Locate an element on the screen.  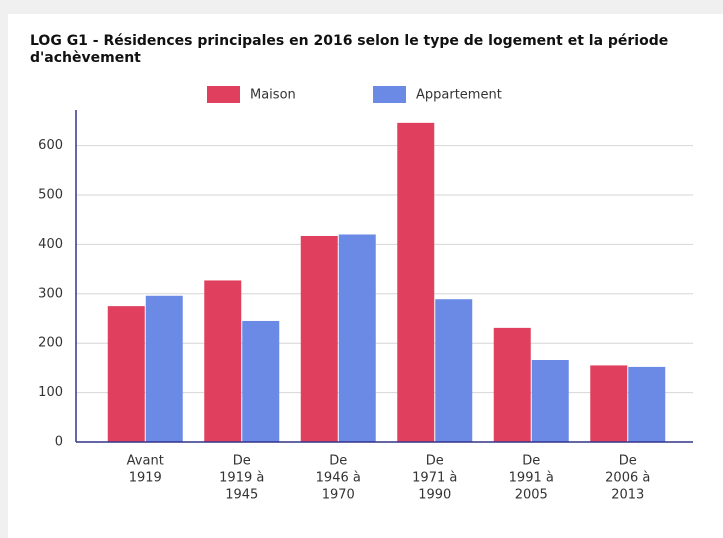
x-tick-label: 1990 is located at coordinates (434, 495).